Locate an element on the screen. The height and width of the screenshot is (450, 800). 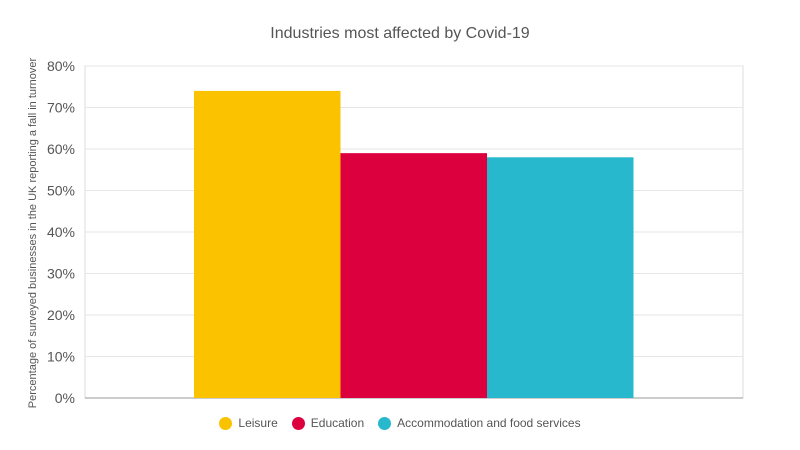
legend-label: Leisure is located at coordinates (258, 423).